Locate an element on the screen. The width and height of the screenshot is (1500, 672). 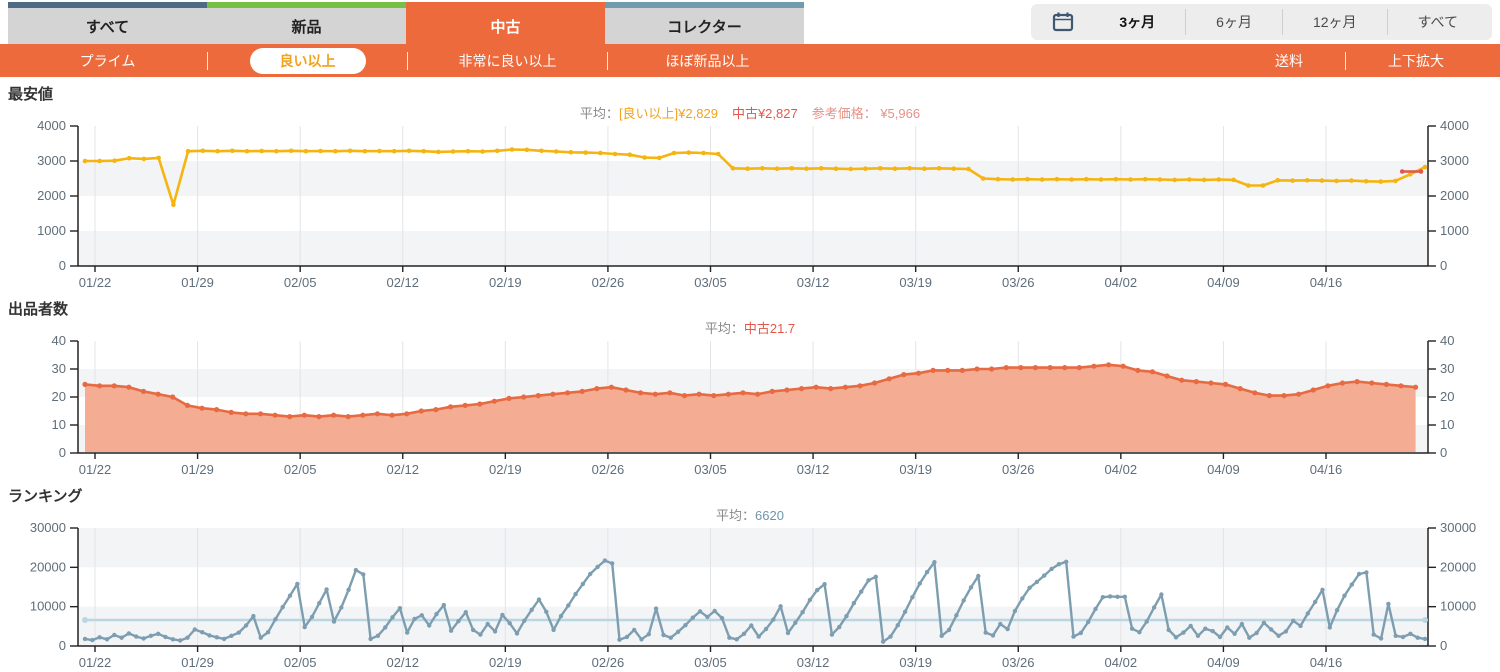
shipping-toggle: 送料 is located at coordinates (1289, 60).